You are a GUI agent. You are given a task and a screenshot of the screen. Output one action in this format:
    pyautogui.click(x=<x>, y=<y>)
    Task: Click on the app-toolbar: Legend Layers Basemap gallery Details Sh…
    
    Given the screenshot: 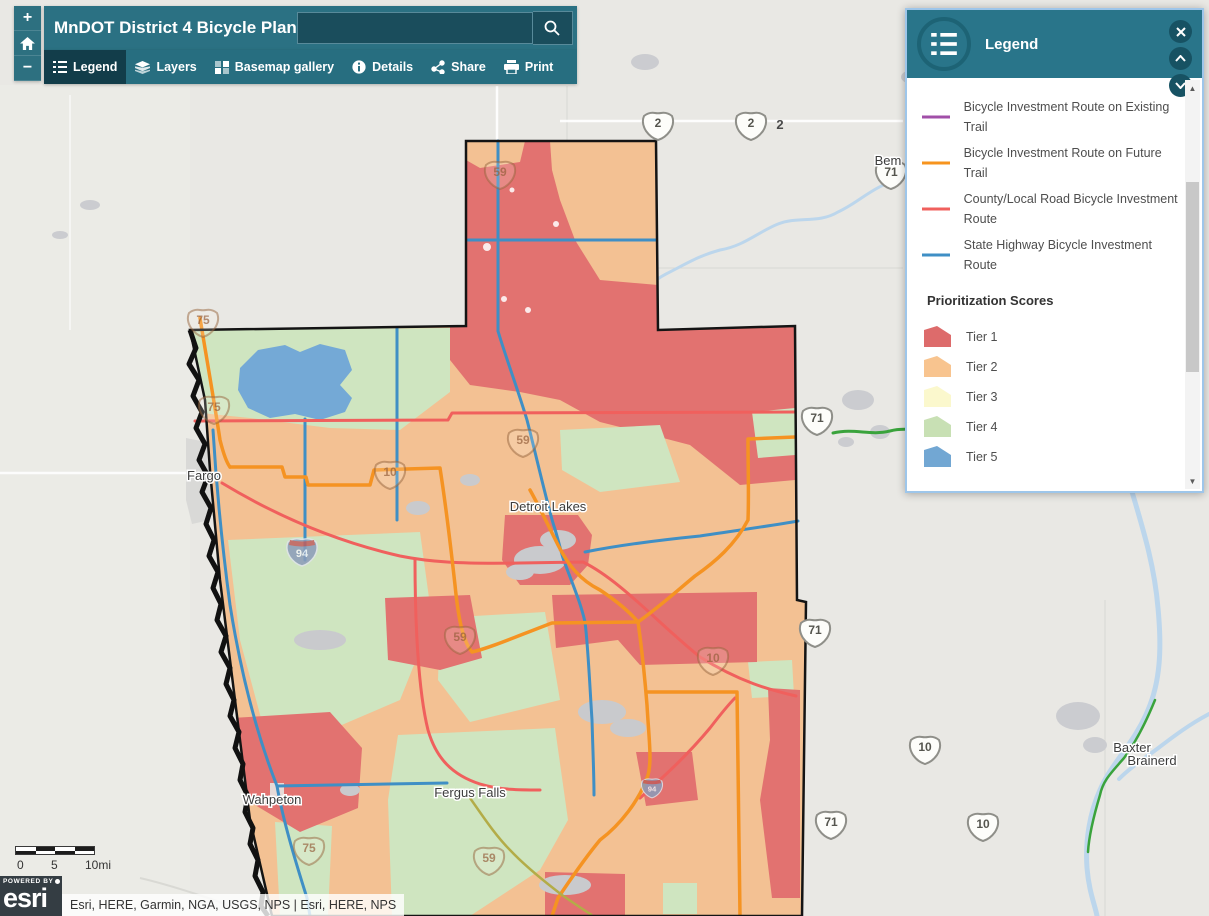 What is the action you would take?
    pyautogui.click(x=310, y=67)
    